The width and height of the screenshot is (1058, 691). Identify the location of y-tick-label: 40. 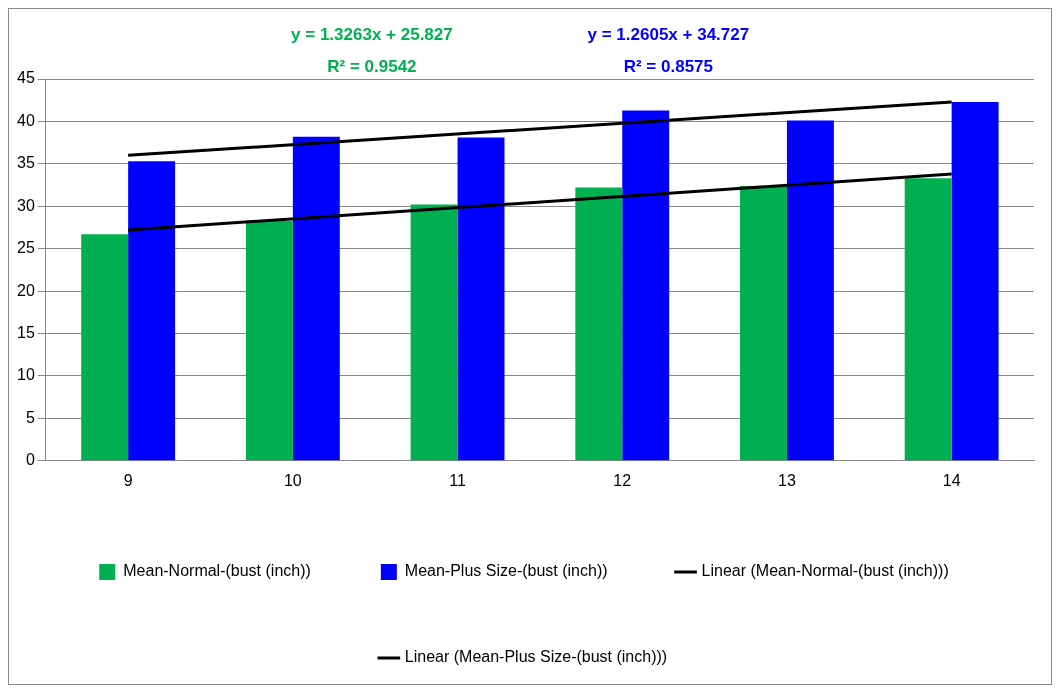
(26, 120).